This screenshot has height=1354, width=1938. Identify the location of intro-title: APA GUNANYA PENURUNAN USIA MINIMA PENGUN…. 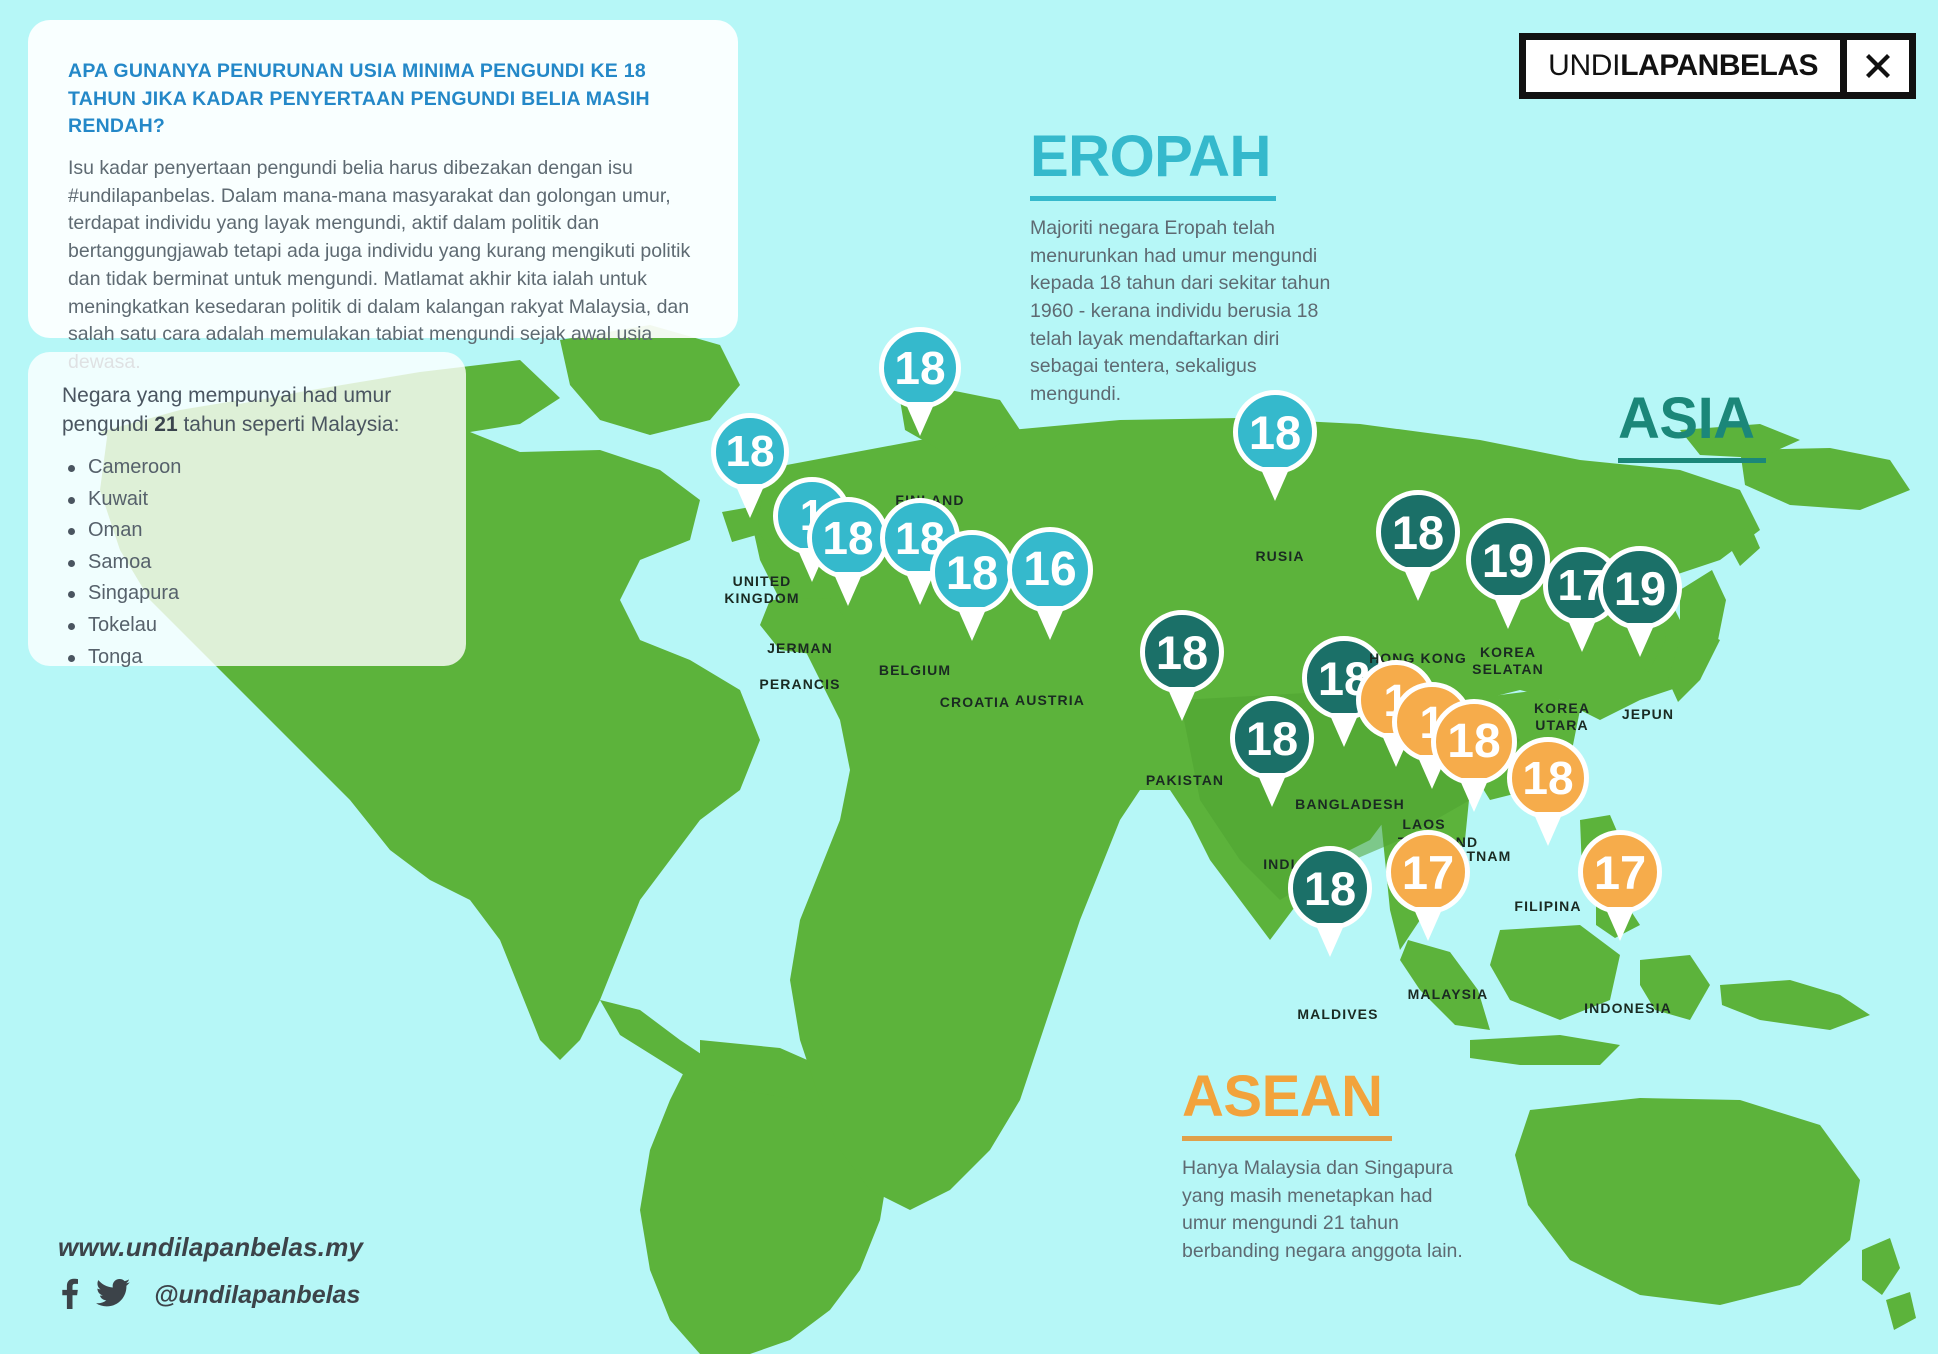
(359, 99).